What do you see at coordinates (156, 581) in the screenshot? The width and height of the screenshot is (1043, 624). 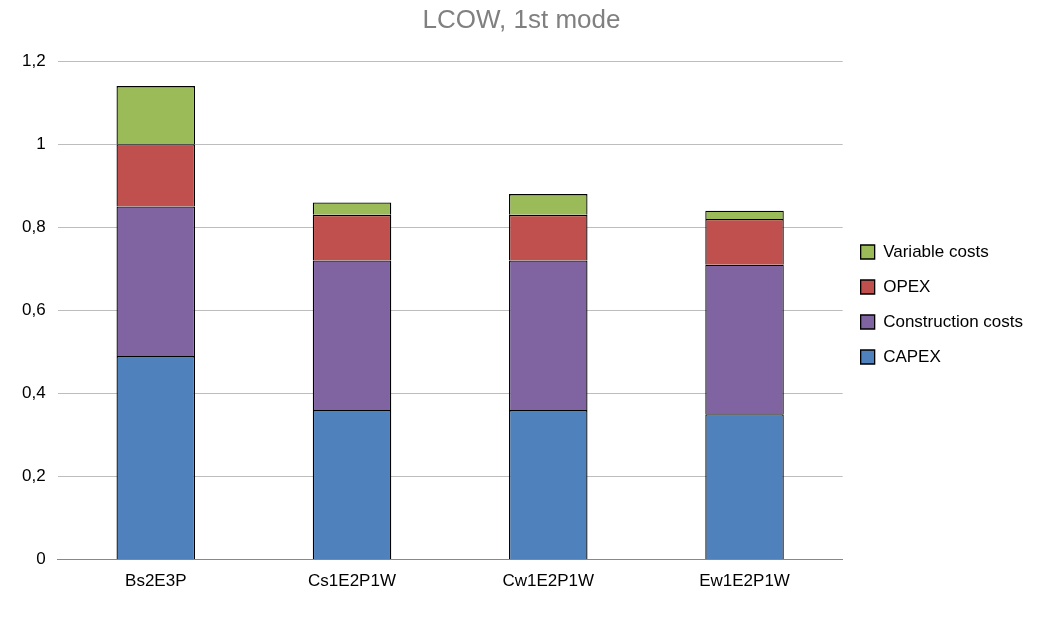 I see `x-tick-label: Bs2E3P` at bounding box center [156, 581].